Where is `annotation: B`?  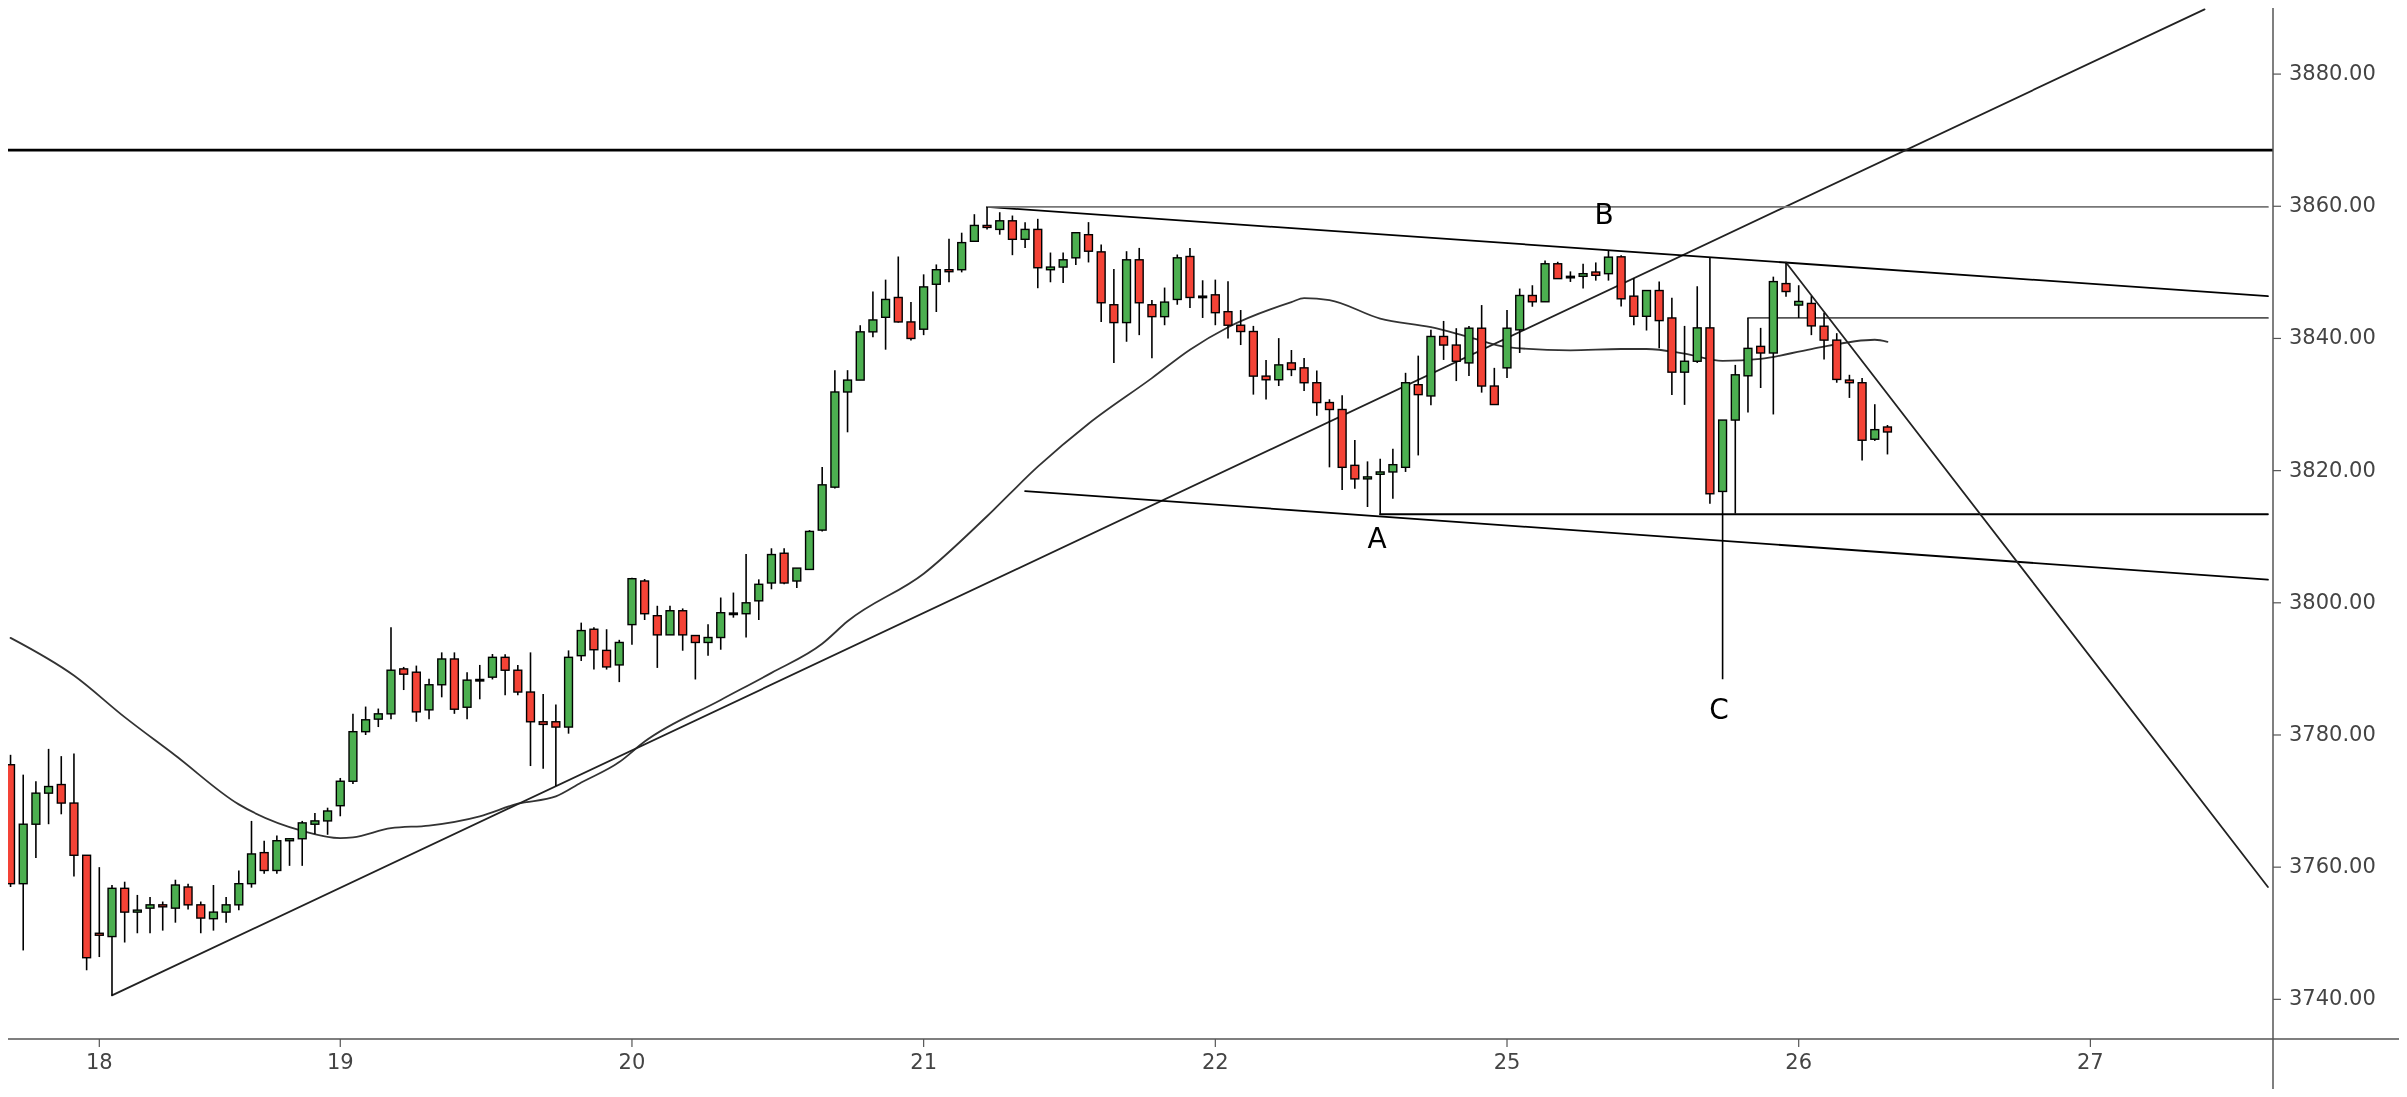
annotation: B is located at coordinates (1604, 214).